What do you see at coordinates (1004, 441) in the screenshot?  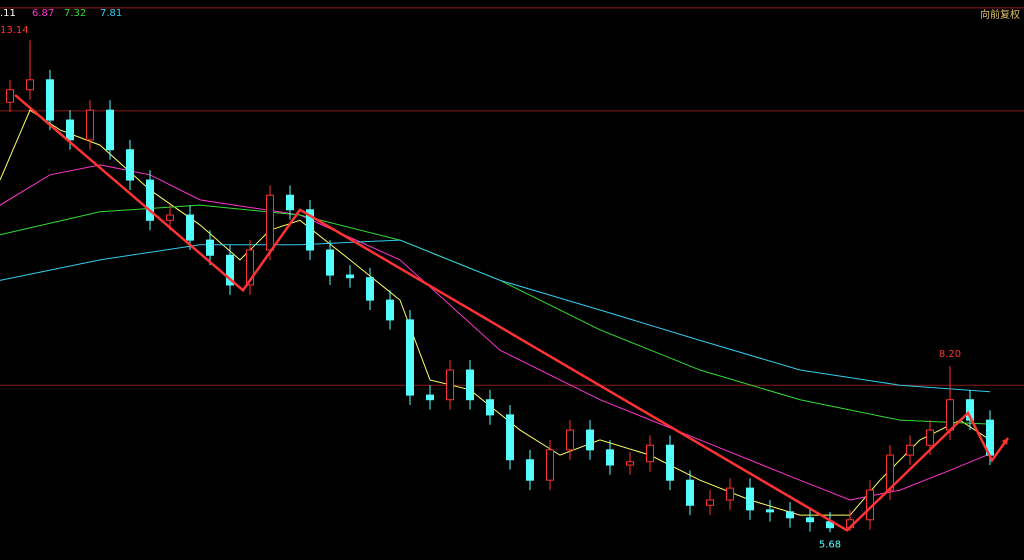 I see `trend-arrowhead` at bounding box center [1004, 441].